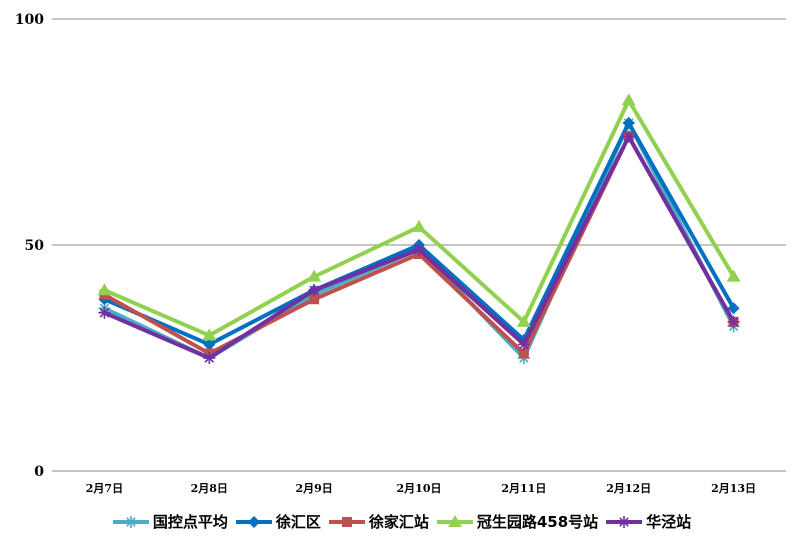 The image size is (804, 550). Describe the element at coordinates (733, 488) in the screenshot. I see `x-tick-label: 2月13日` at that location.